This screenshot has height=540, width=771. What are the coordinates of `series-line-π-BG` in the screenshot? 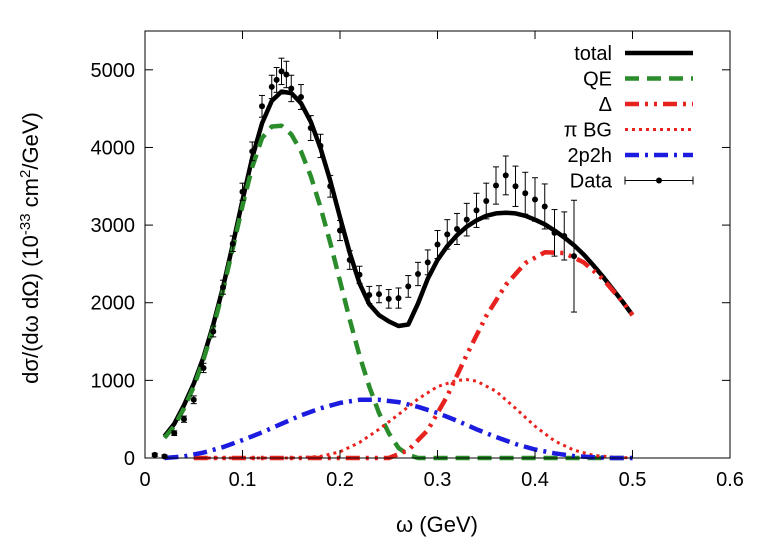 It's located at (413, 419).